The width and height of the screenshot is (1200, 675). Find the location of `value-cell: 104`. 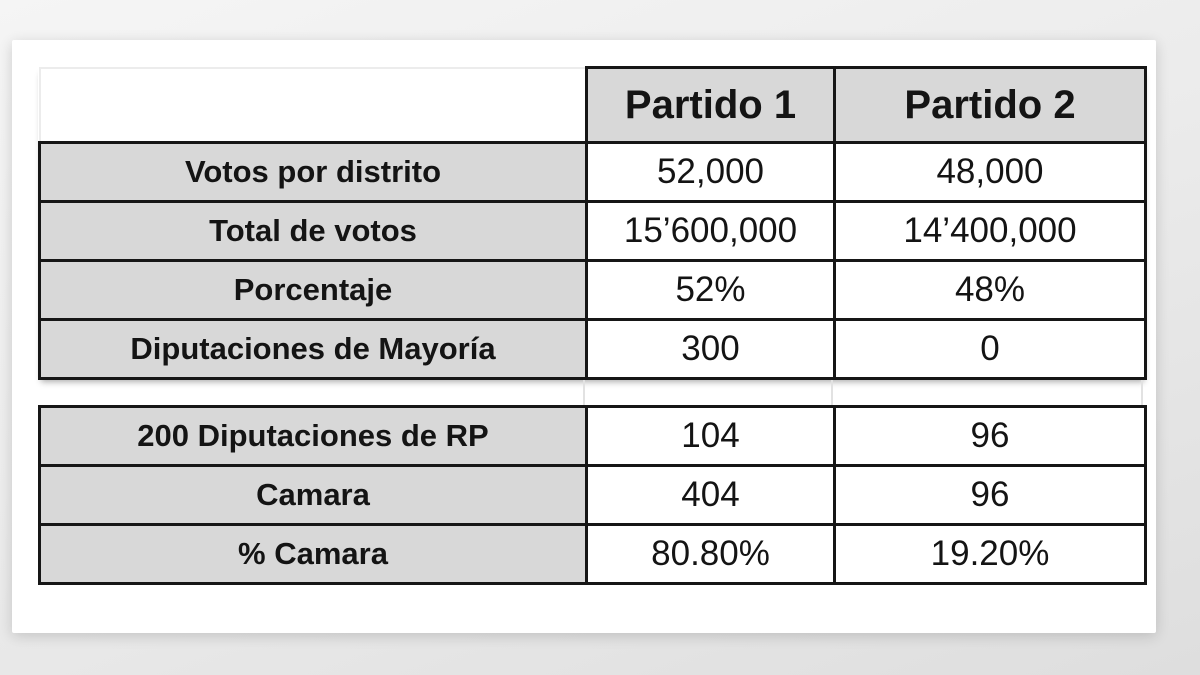

value-cell: 104 is located at coordinates (710, 436).